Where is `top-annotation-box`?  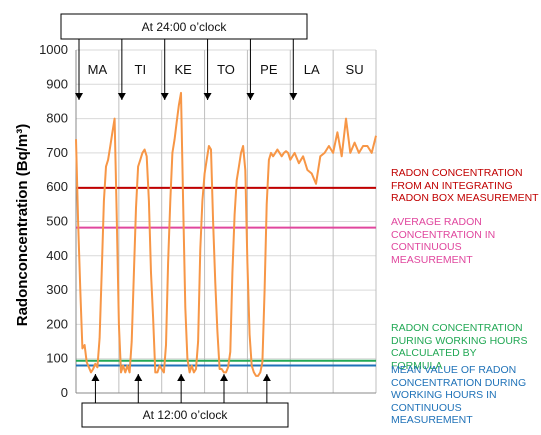
top-annotation-box is located at coordinates (184, 26).